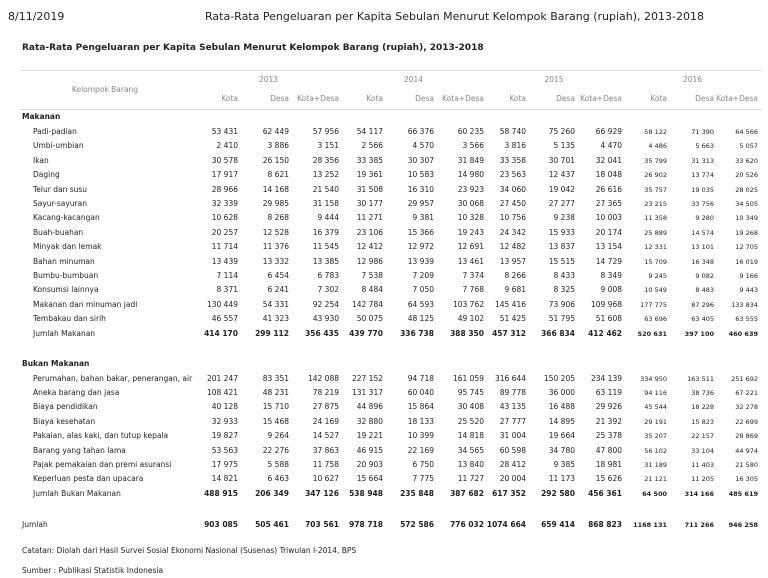  What do you see at coordinates (275, 203) in the screenshot?
I see `cell: 29 985` at bounding box center [275, 203].